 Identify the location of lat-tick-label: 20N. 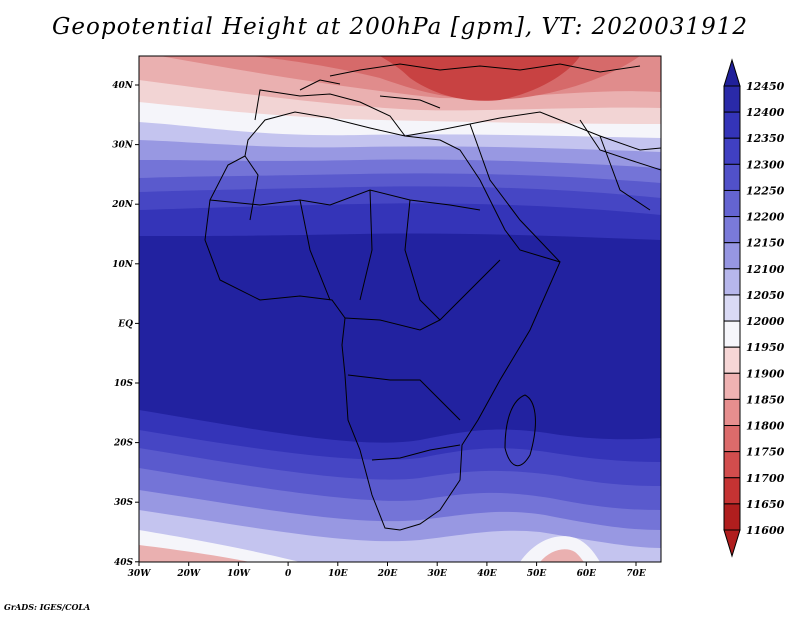
(122, 205).